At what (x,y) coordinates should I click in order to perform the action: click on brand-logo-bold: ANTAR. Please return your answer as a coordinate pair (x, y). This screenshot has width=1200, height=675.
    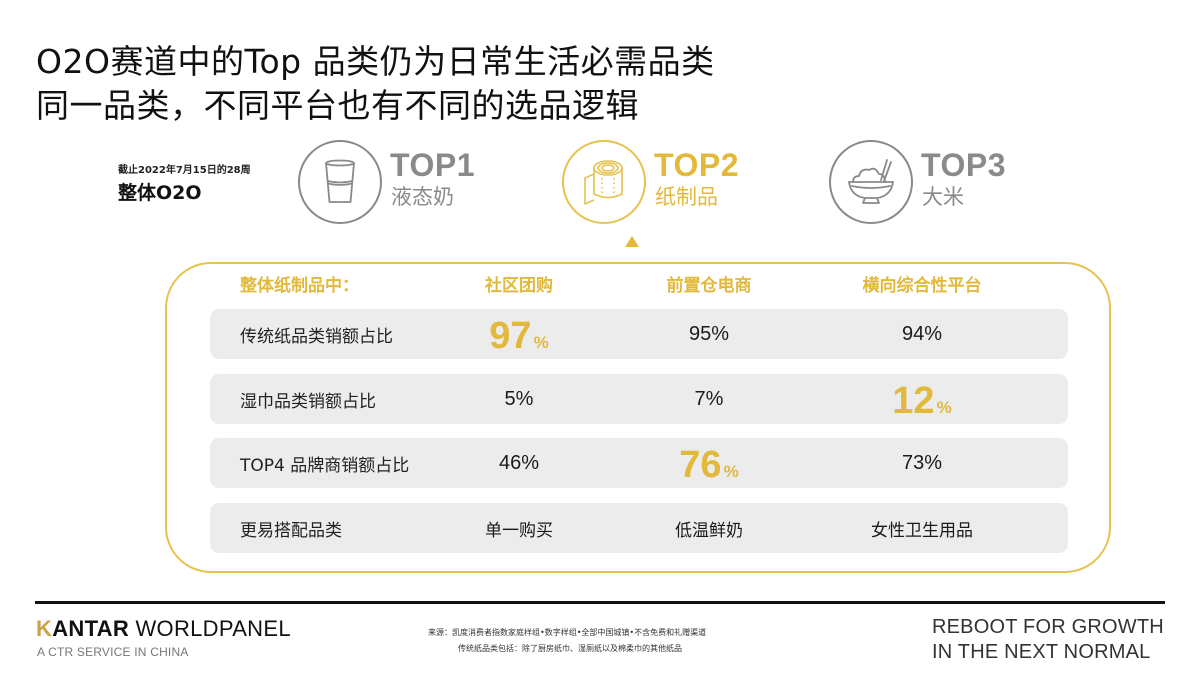
    Looking at the image, I should click on (91, 628).